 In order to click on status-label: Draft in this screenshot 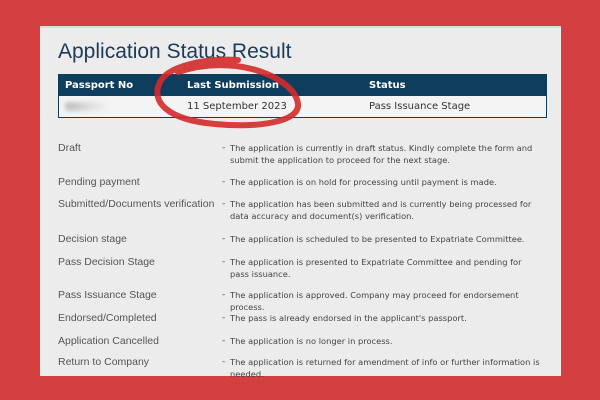, I will do `click(69, 148)`.